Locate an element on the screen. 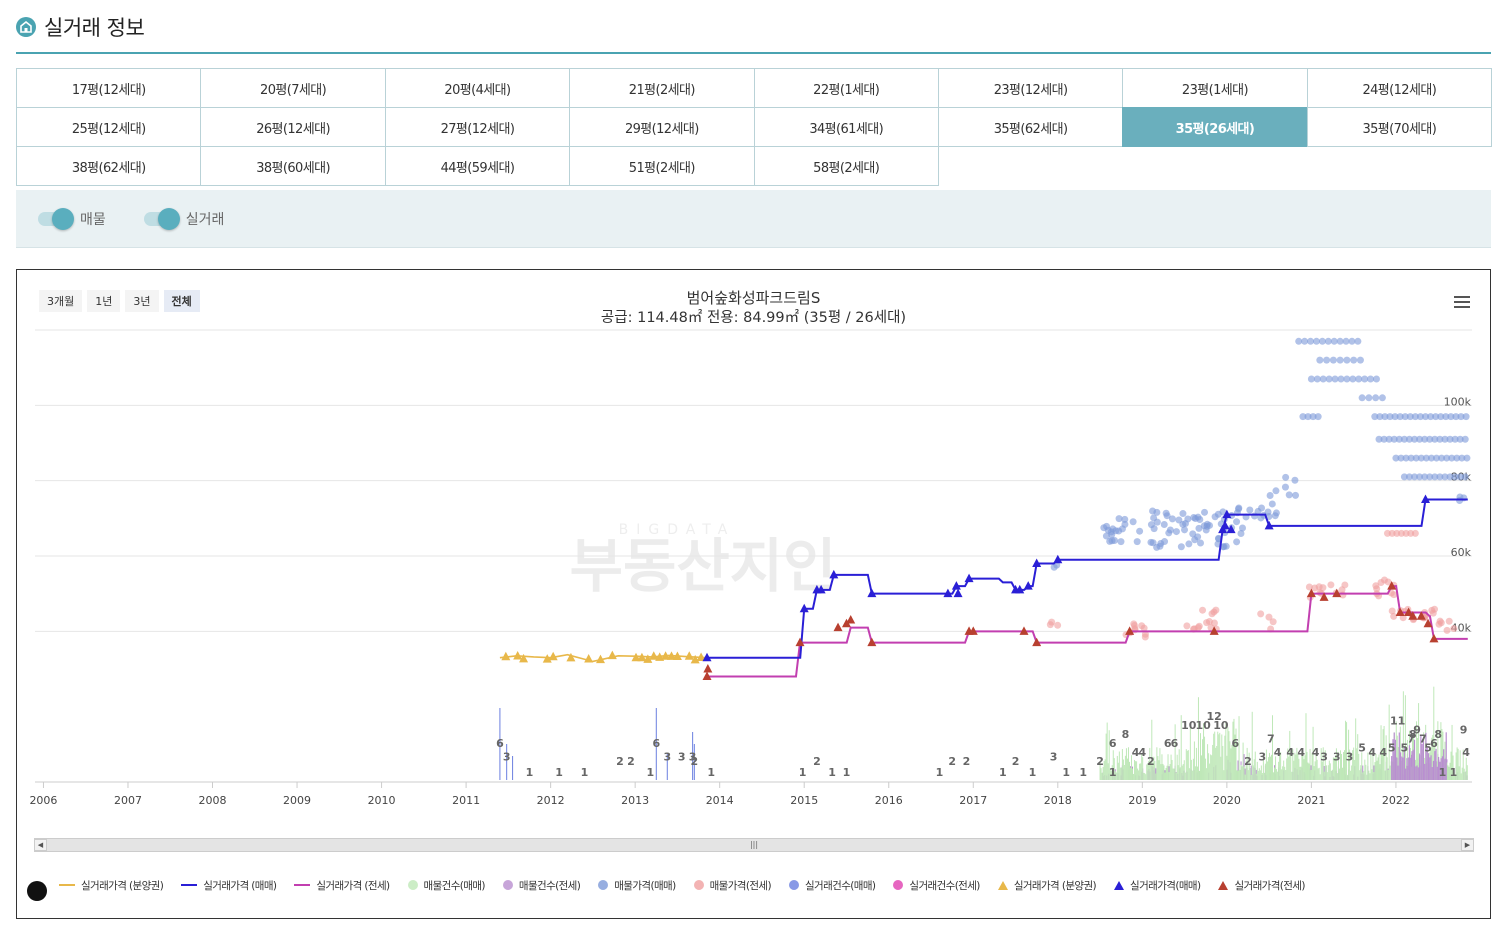 The width and height of the screenshot is (1509, 936). legend-item: 실거래가격(매매) is located at coordinates (1157, 885).